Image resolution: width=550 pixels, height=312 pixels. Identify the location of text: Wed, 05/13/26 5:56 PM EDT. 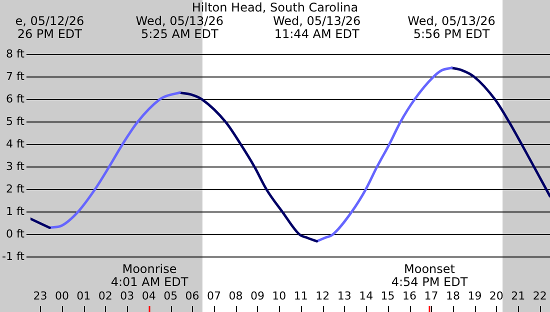
(452, 27).